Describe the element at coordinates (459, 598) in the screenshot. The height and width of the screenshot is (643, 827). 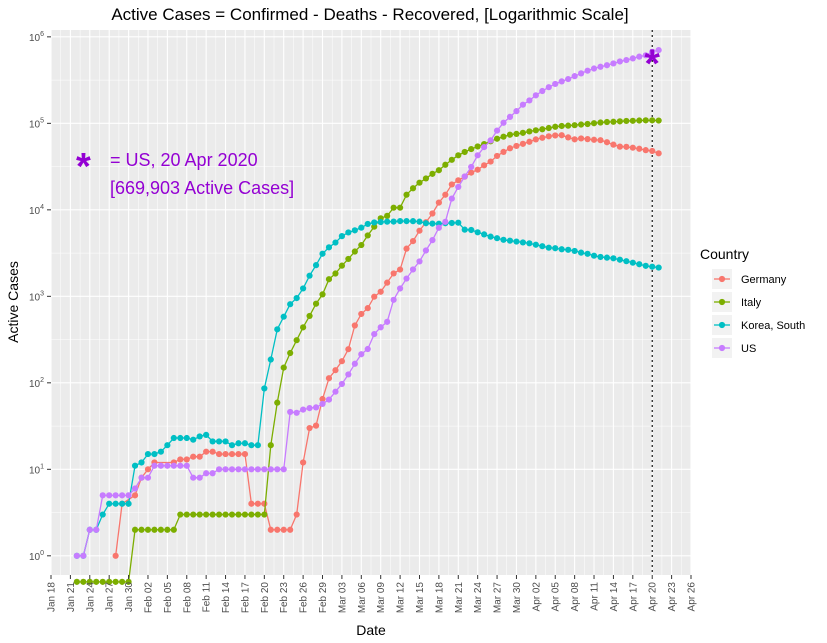
I see `x-tick-label: Mar 21` at that location.